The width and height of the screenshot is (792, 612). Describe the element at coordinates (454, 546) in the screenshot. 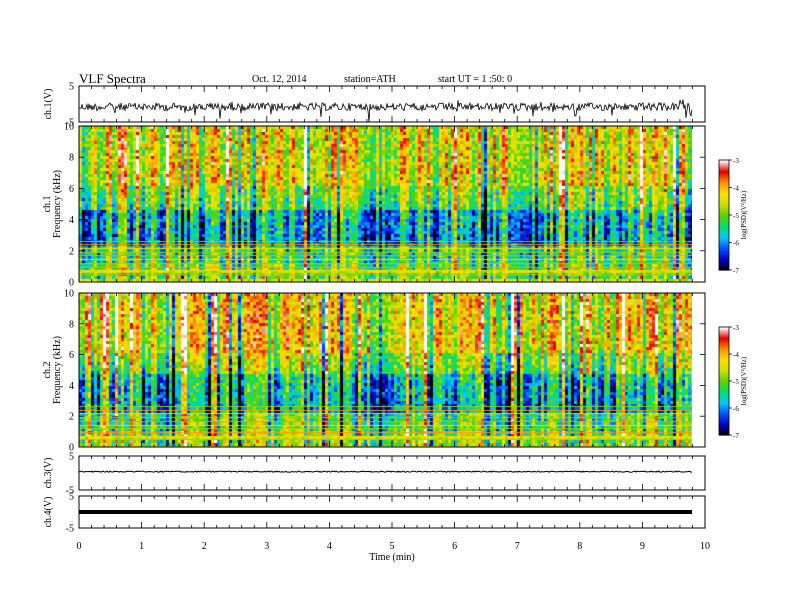

I see `x-tick-label: 6` at that location.